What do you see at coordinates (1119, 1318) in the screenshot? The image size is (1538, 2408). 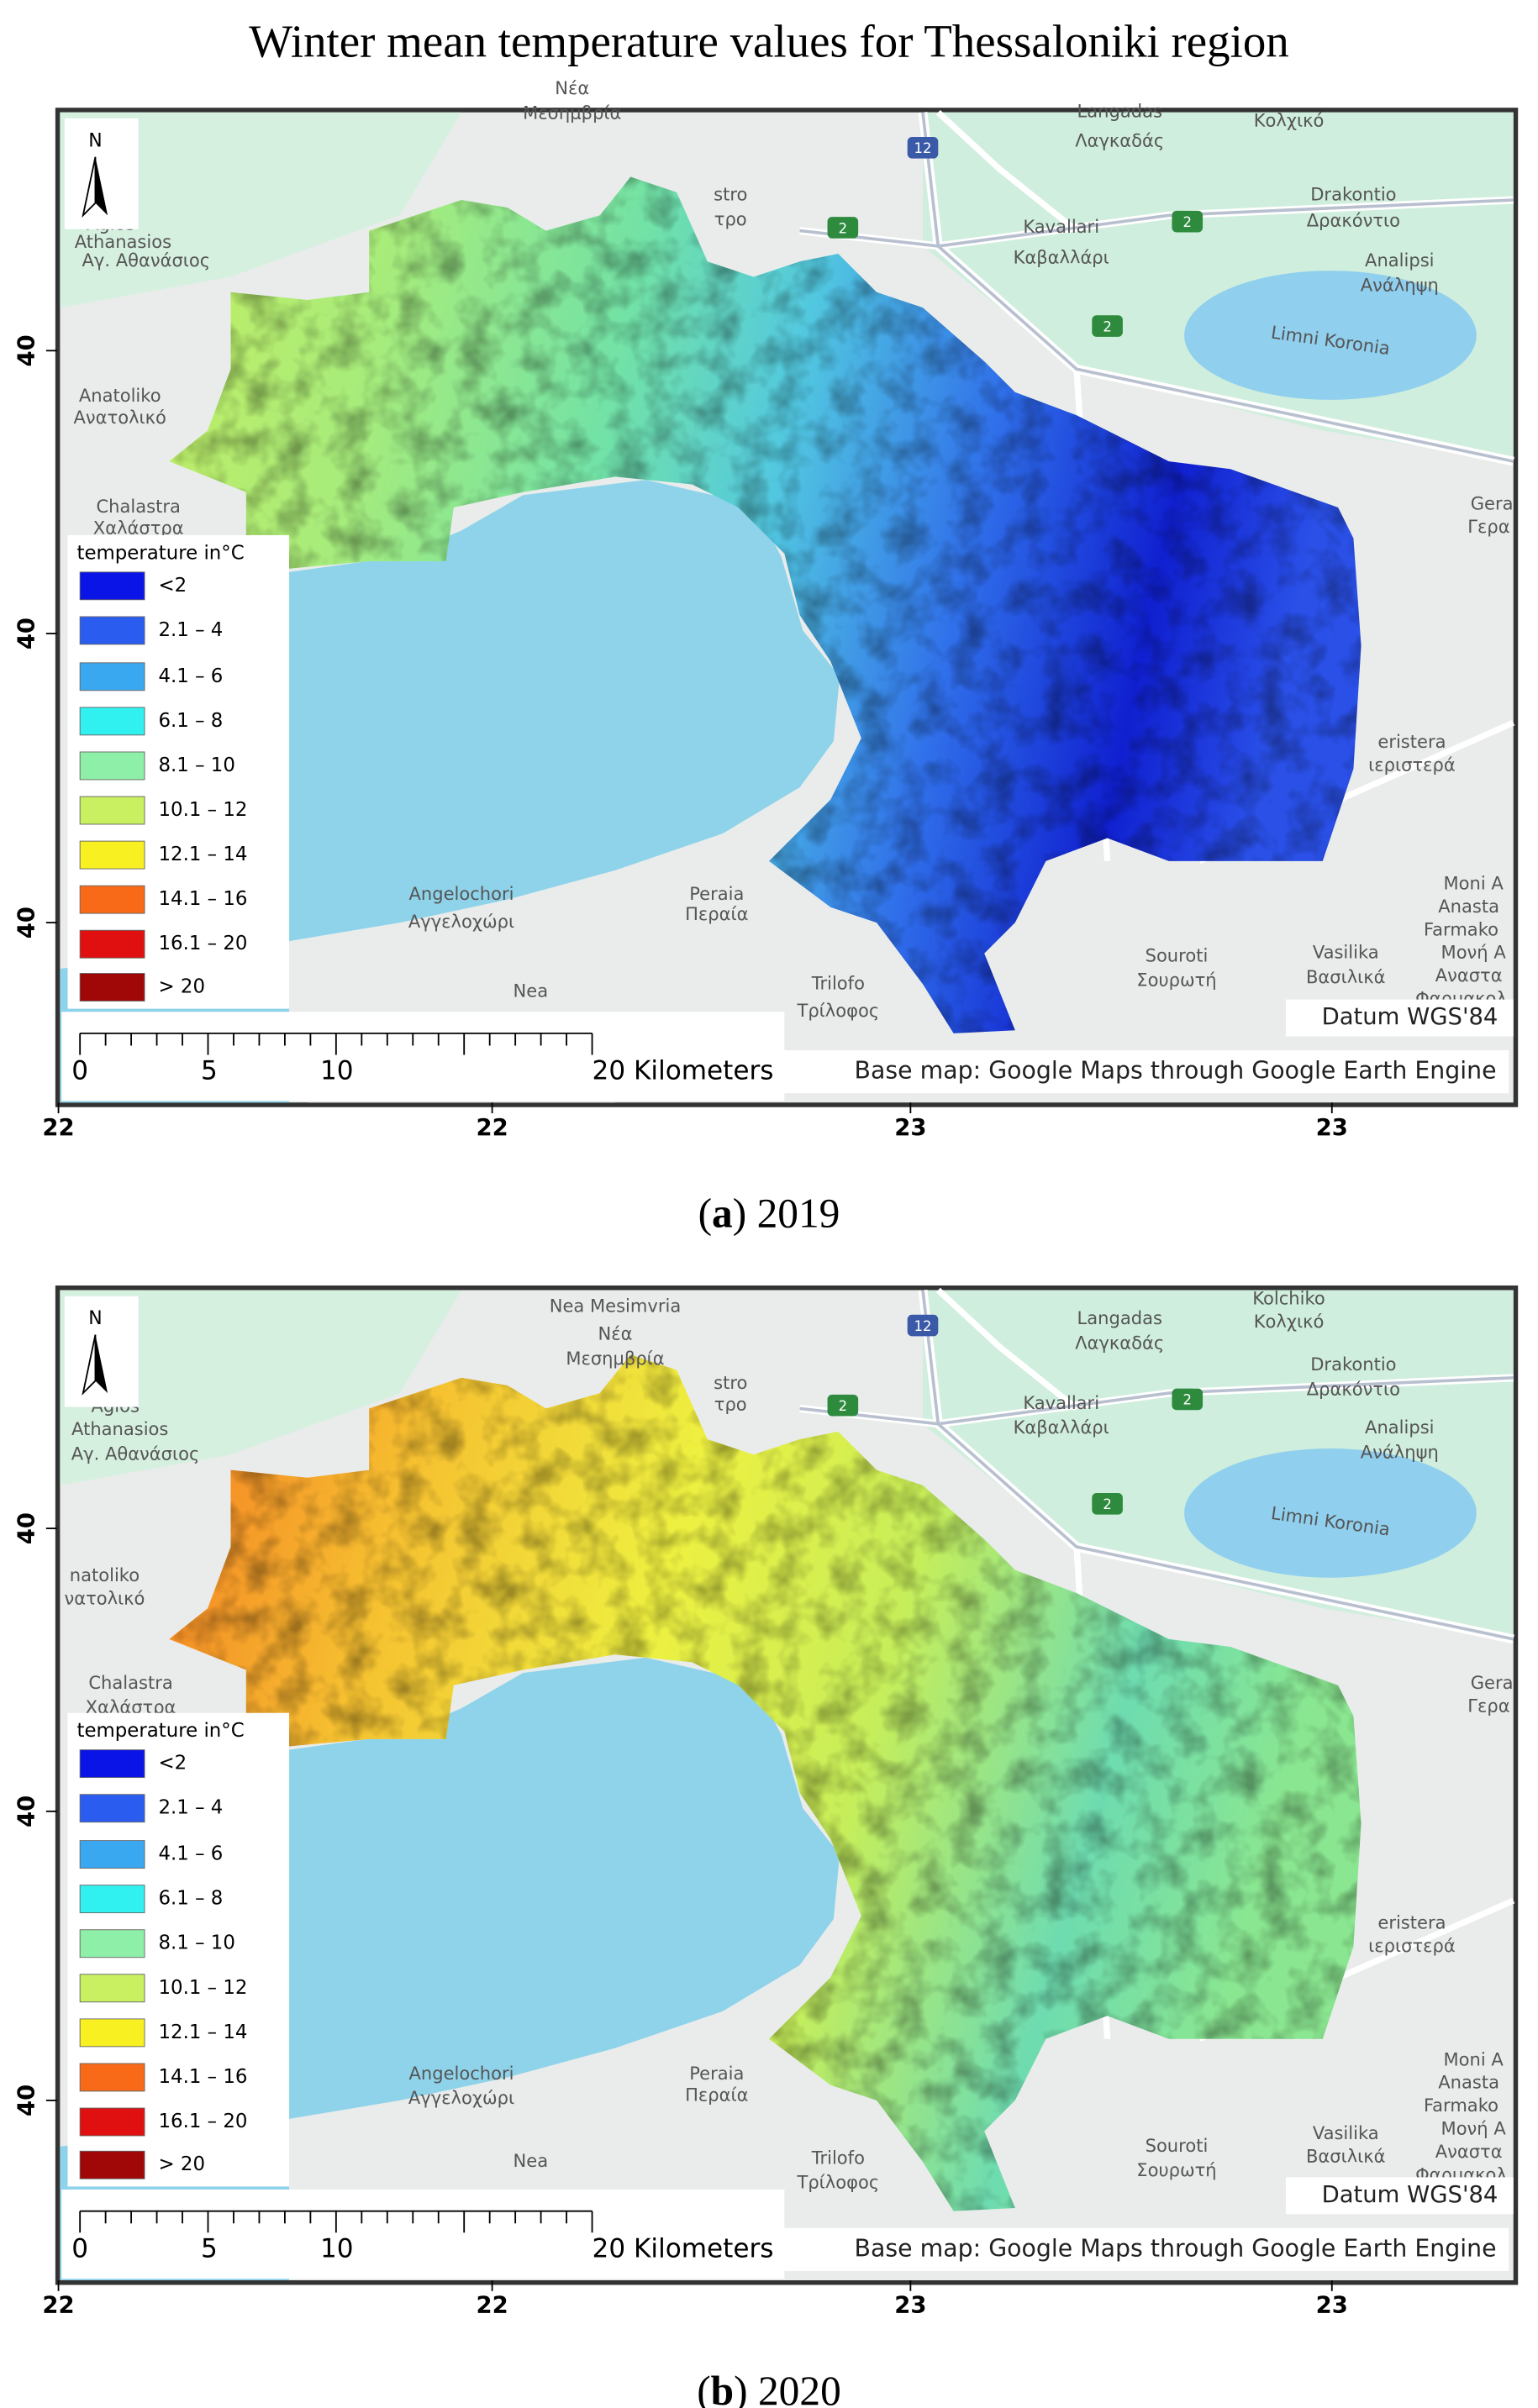 I see `place-label: Langadas` at bounding box center [1119, 1318].